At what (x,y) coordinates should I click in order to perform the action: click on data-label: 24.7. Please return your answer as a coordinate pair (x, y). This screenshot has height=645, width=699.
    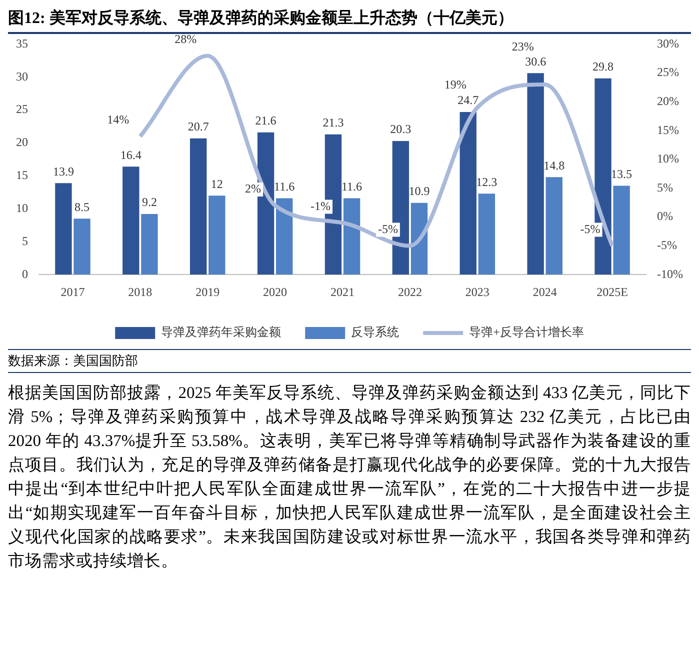
    Looking at the image, I should click on (468, 100).